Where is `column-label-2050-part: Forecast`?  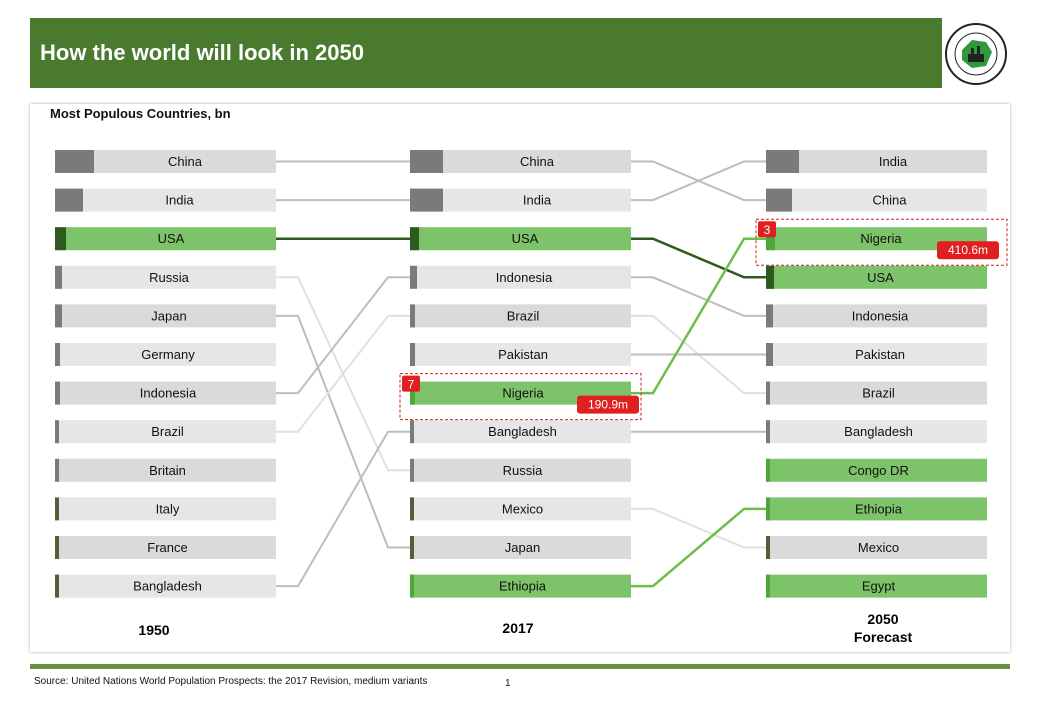 column-label-2050-part: Forecast is located at coordinates (883, 637).